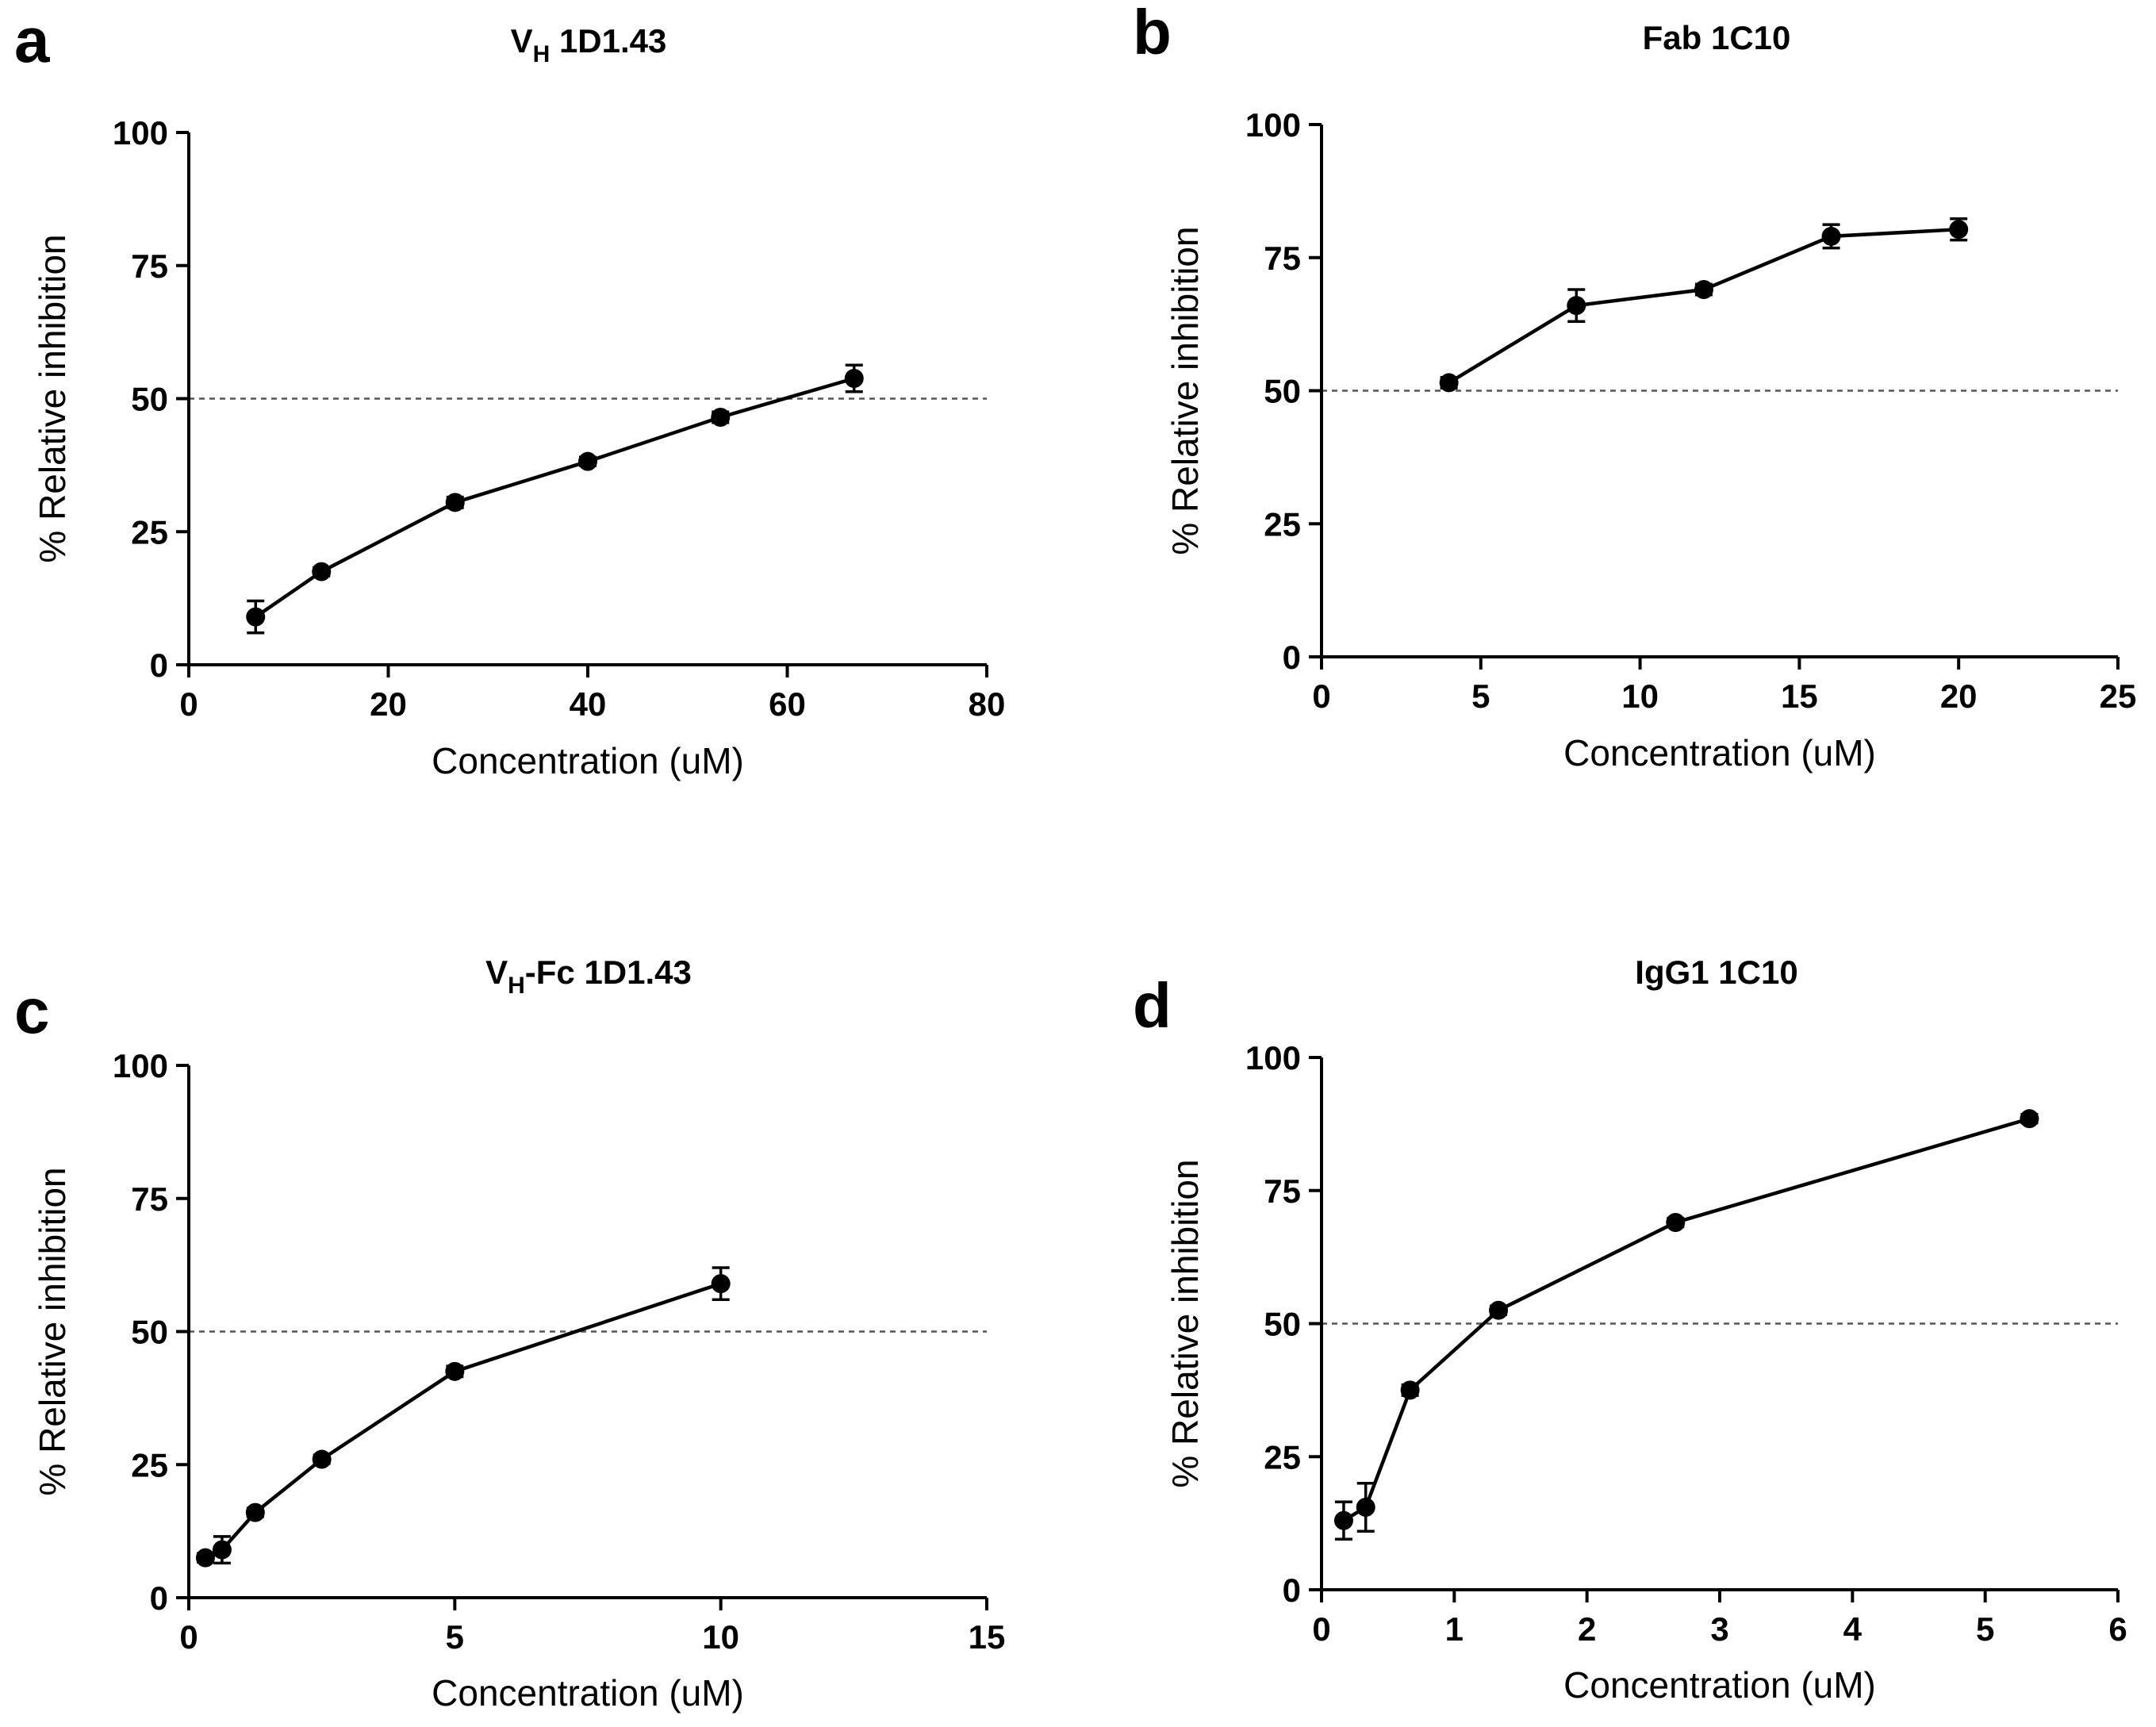 This screenshot has height=1727, width=2156. Describe the element at coordinates (2117, 1629) in the screenshot. I see `x-tick-label: 6` at that location.